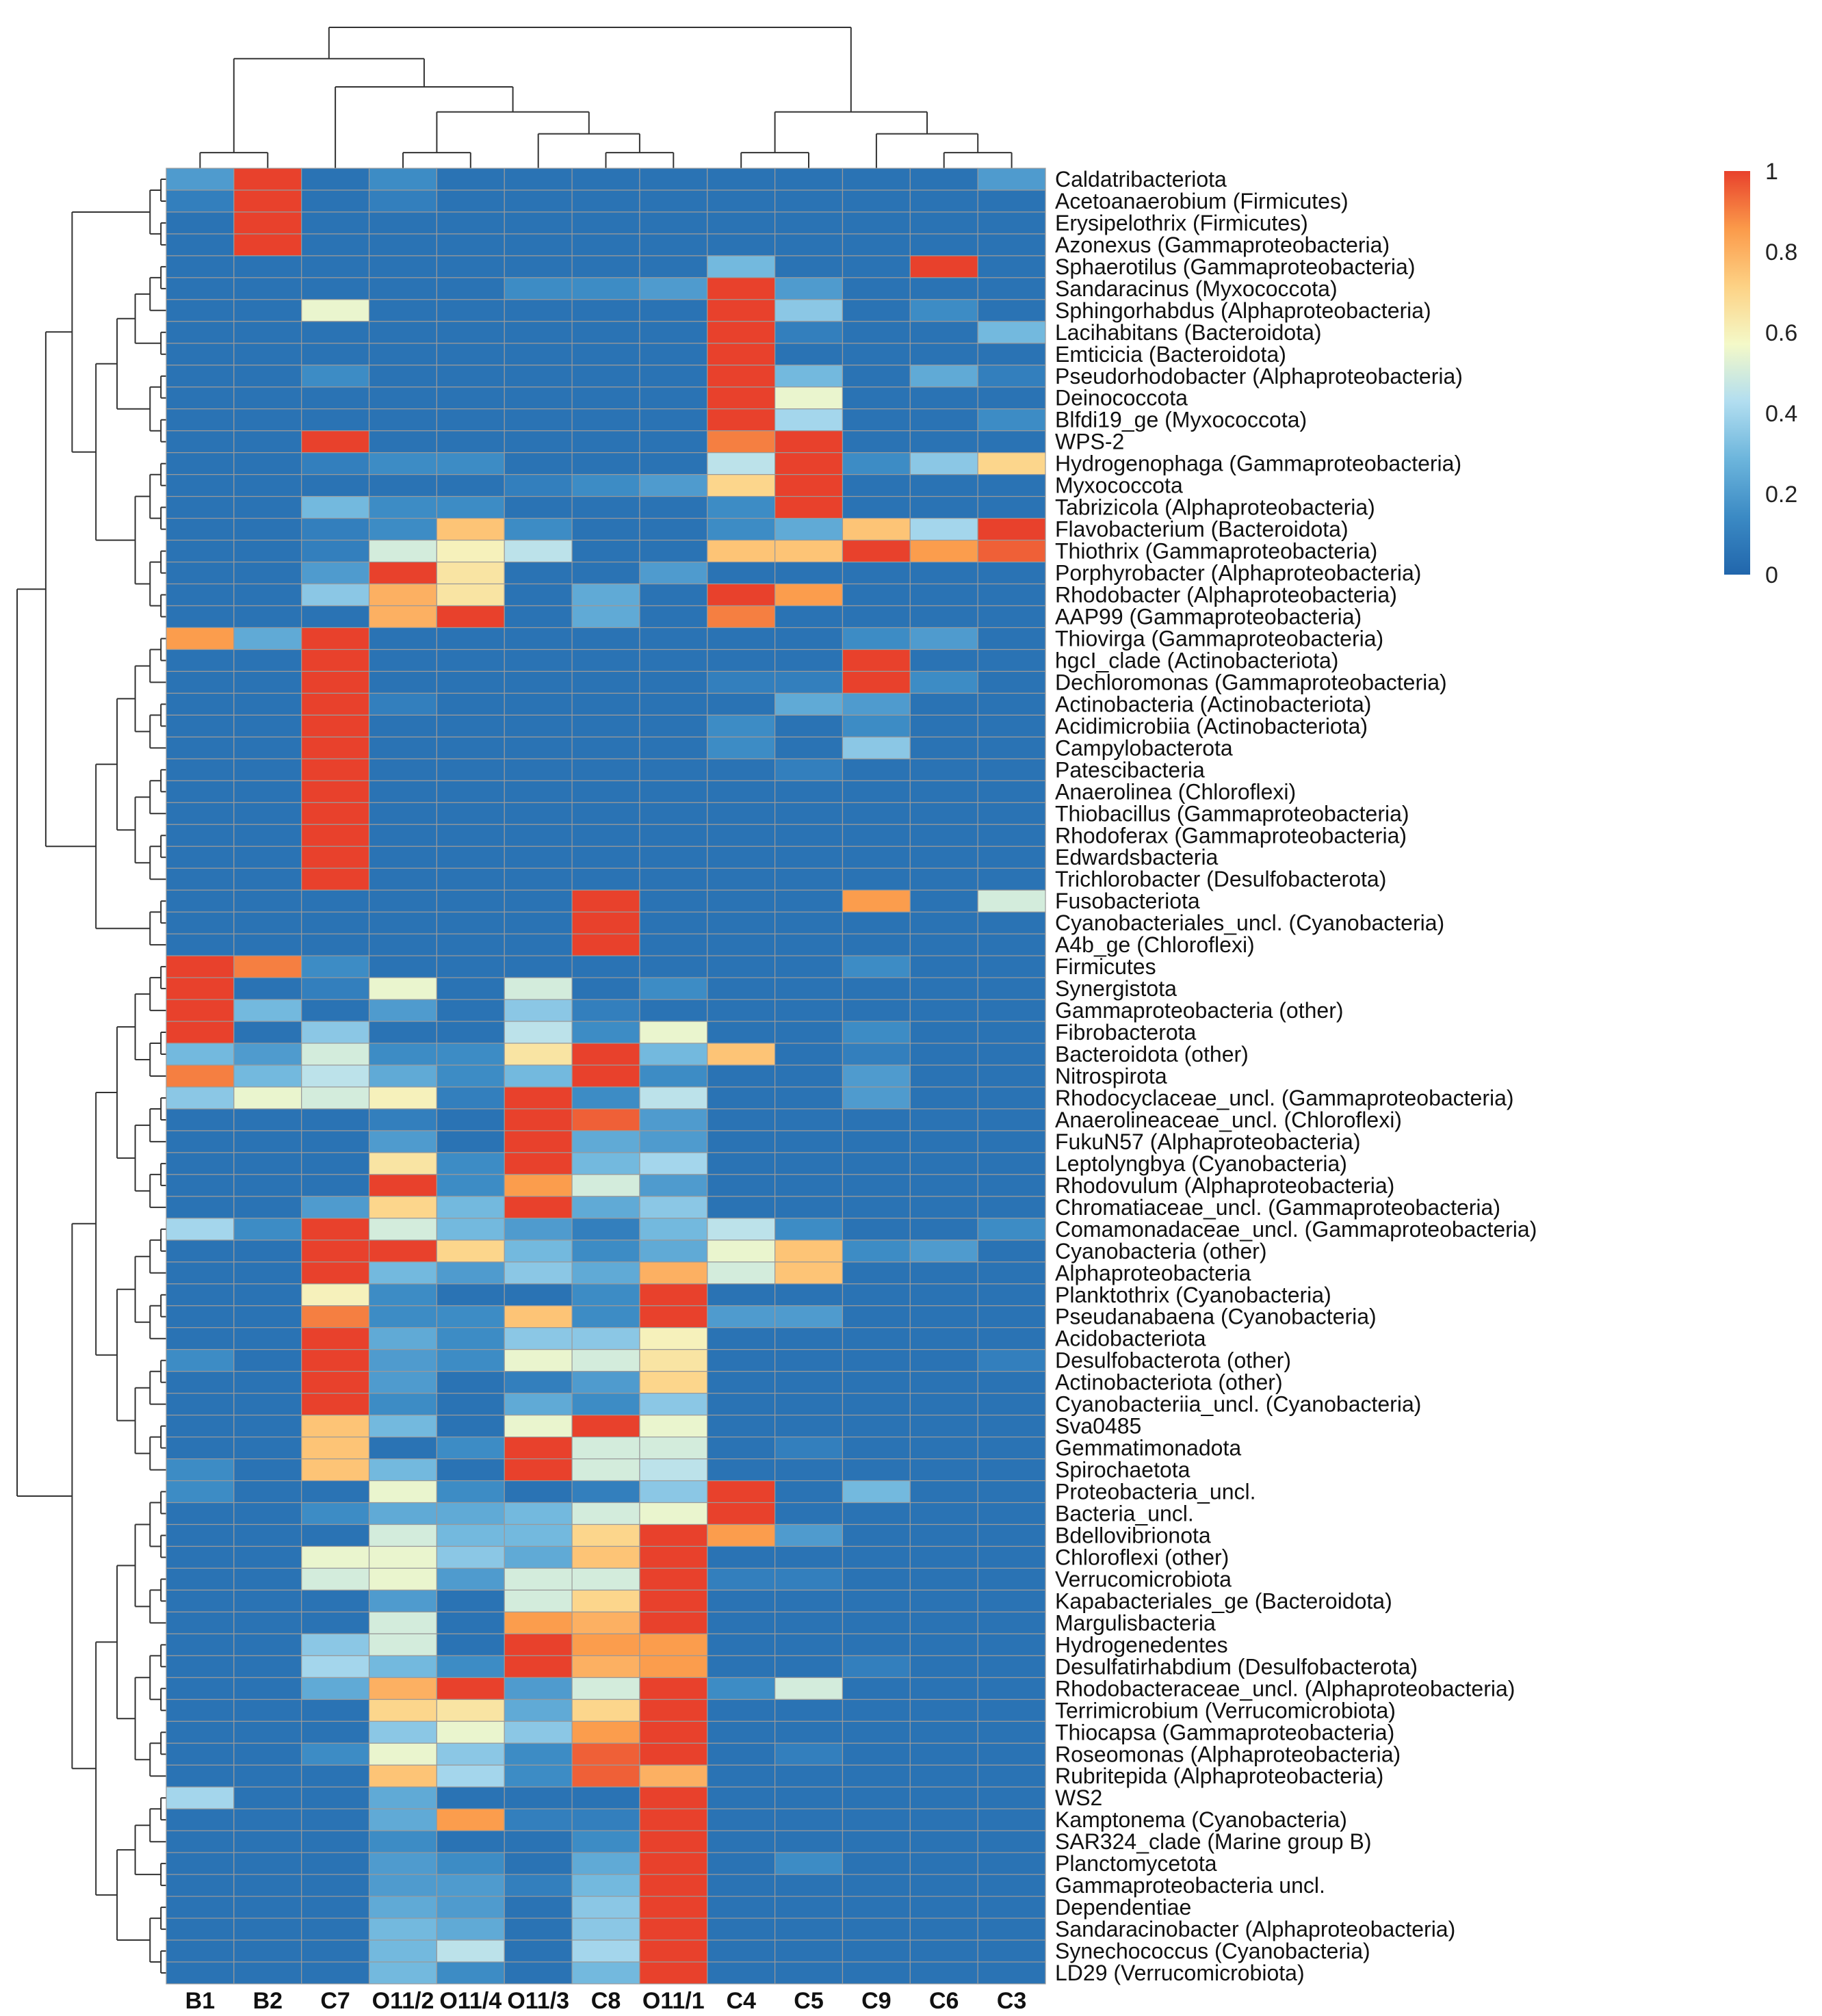 This screenshot has height=2016, width=1822. Describe the element at coordinates (1188, 332) in the screenshot. I see `row-label: Lacihabitans (Bacteroidota)` at that location.